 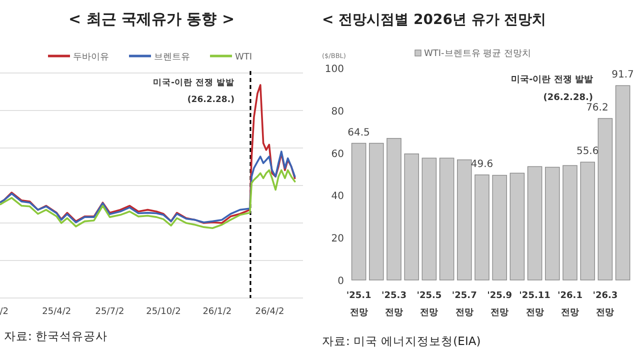 What do you see at coordinates (172, 57) in the screenshot?
I see `legend-label: 브렌트유` at bounding box center [172, 57].